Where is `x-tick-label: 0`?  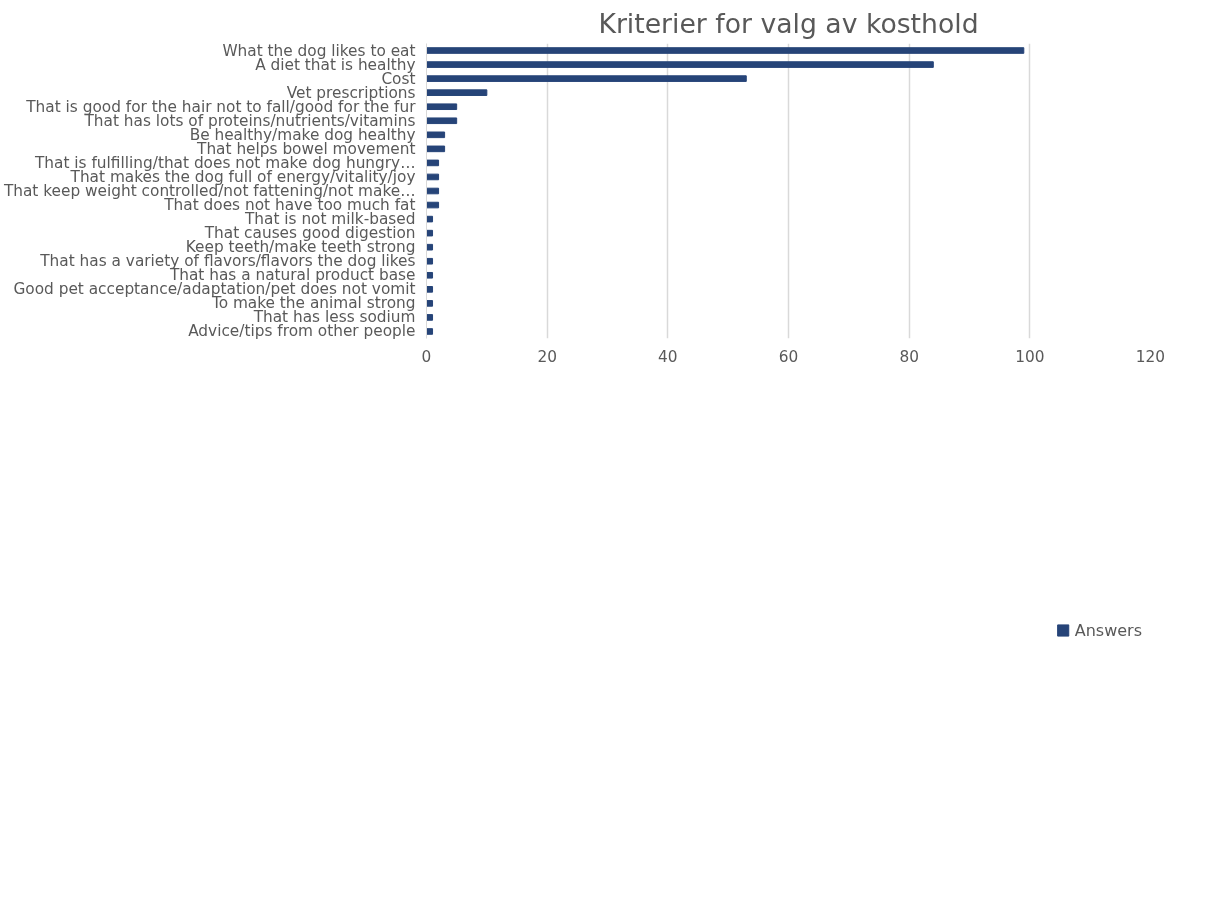 x-tick-label: 0 is located at coordinates (426, 356).